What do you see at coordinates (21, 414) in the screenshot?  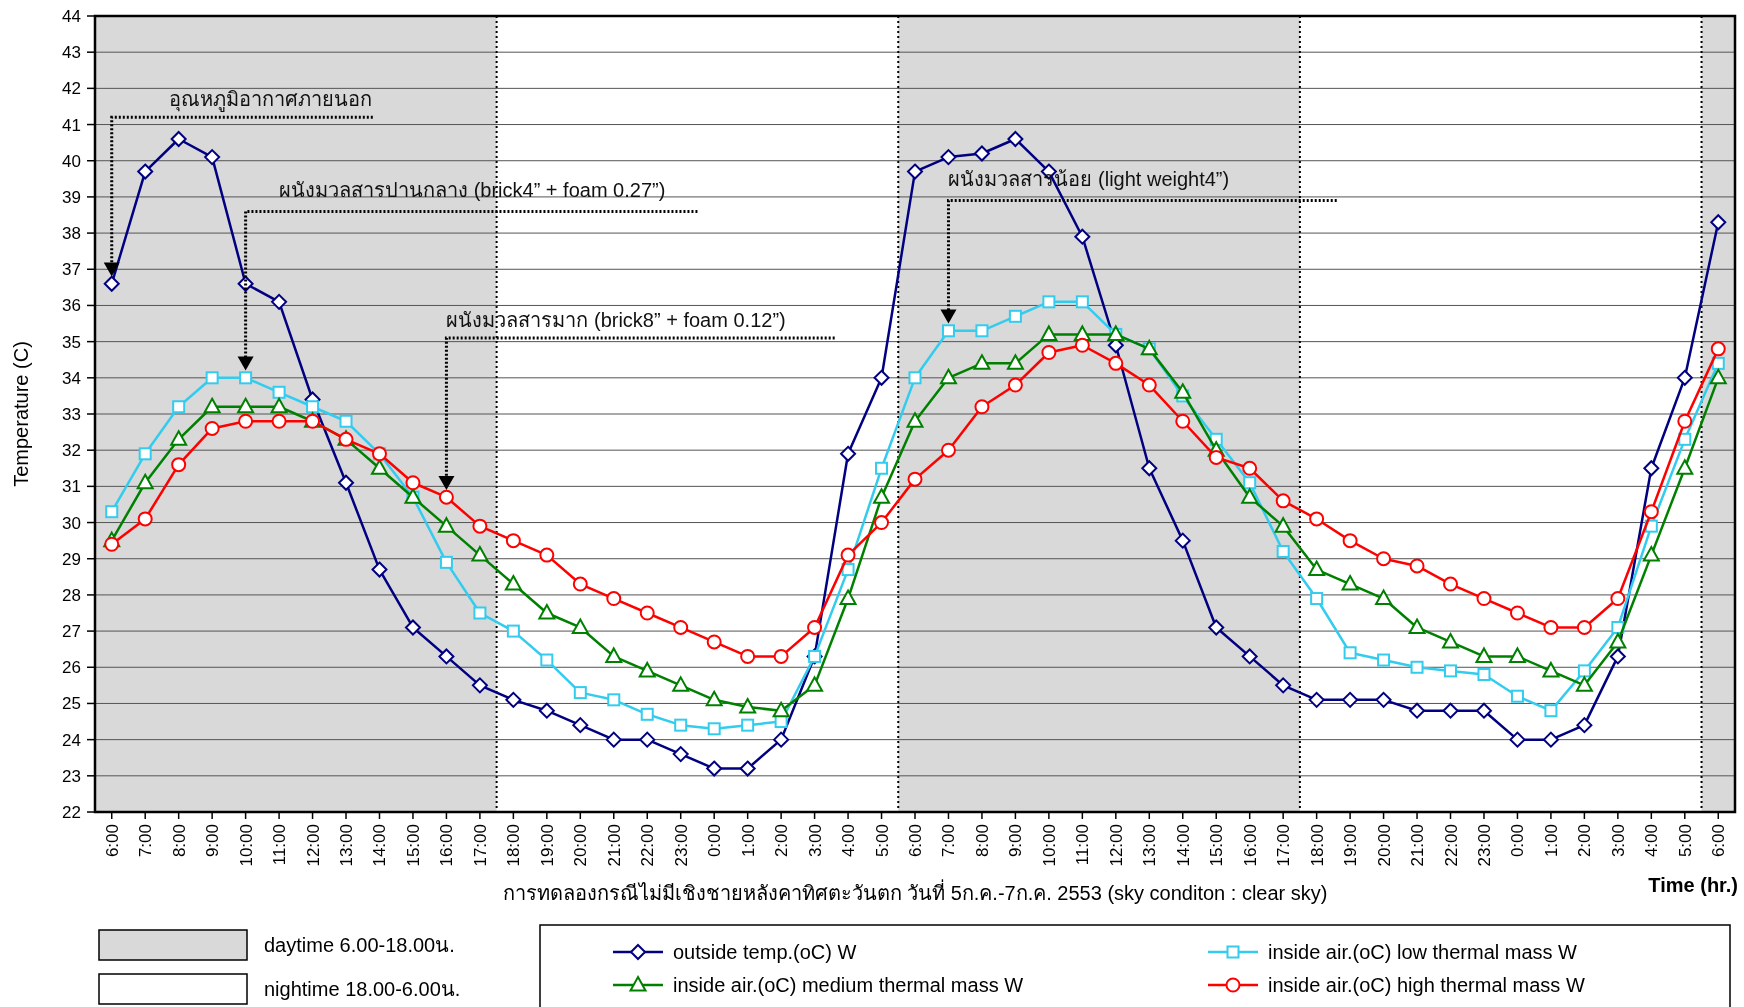 I see `y-axis-title: Temperature (C)` at bounding box center [21, 414].